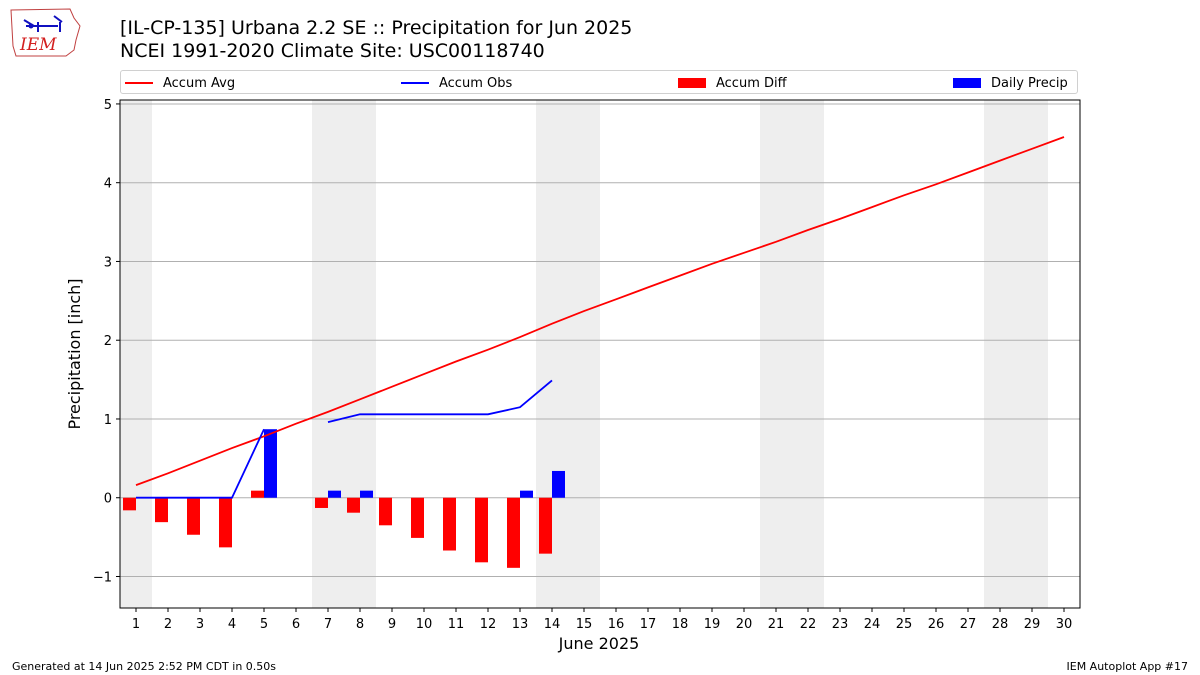 This screenshot has height=675, width=1200. What do you see at coordinates (108, 420) in the screenshot?
I see `y-tick-label: 1` at bounding box center [108, 420].